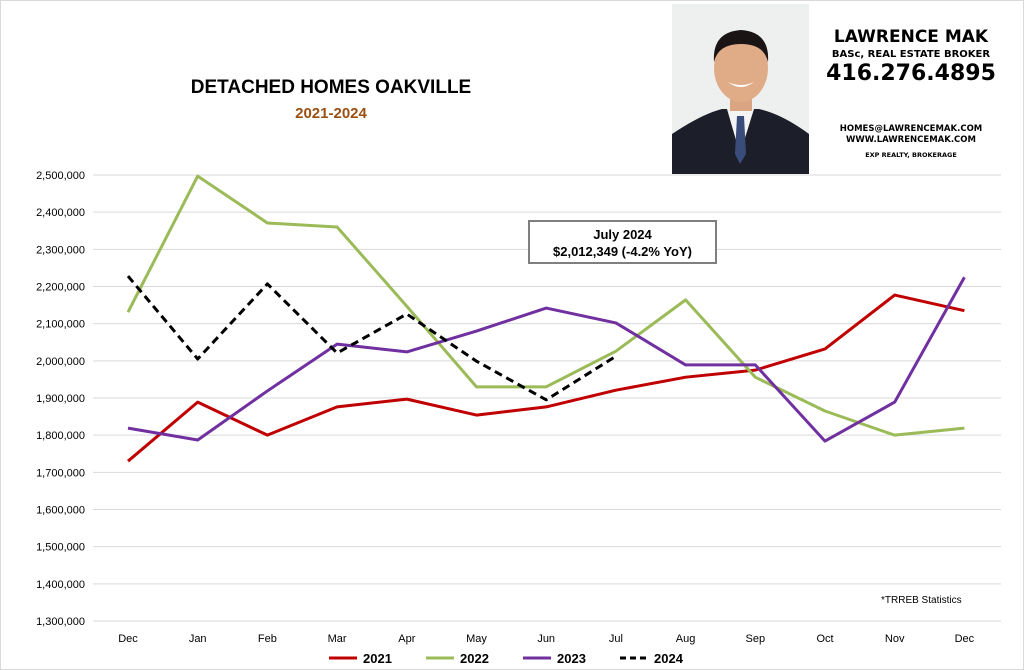 Image resolution: width=1024 pixels, height=670 pixels. I want to click on agent-name: LAWRENCE MAK, so click(911, 37).